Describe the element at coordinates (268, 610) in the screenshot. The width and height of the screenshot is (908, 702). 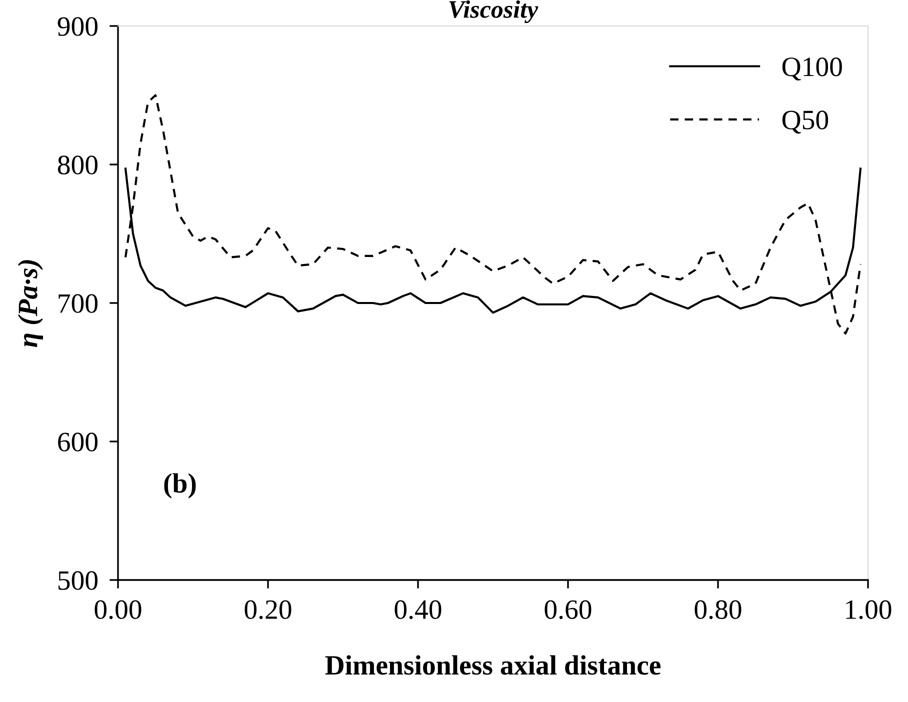
I see `x-tick-label: 0.20` at that location.